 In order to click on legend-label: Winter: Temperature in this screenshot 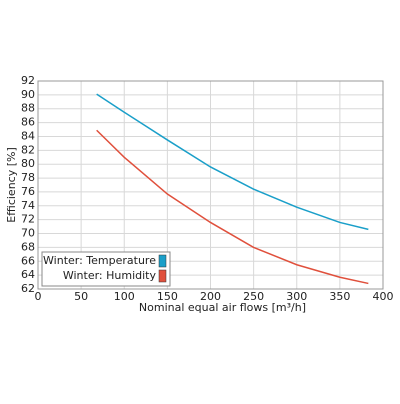, I will do `click(99, 260)`.